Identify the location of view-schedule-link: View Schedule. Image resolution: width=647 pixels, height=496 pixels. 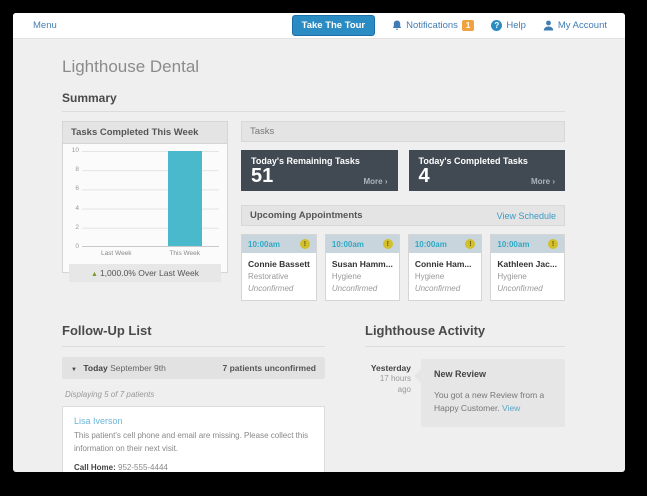
(526, 215).